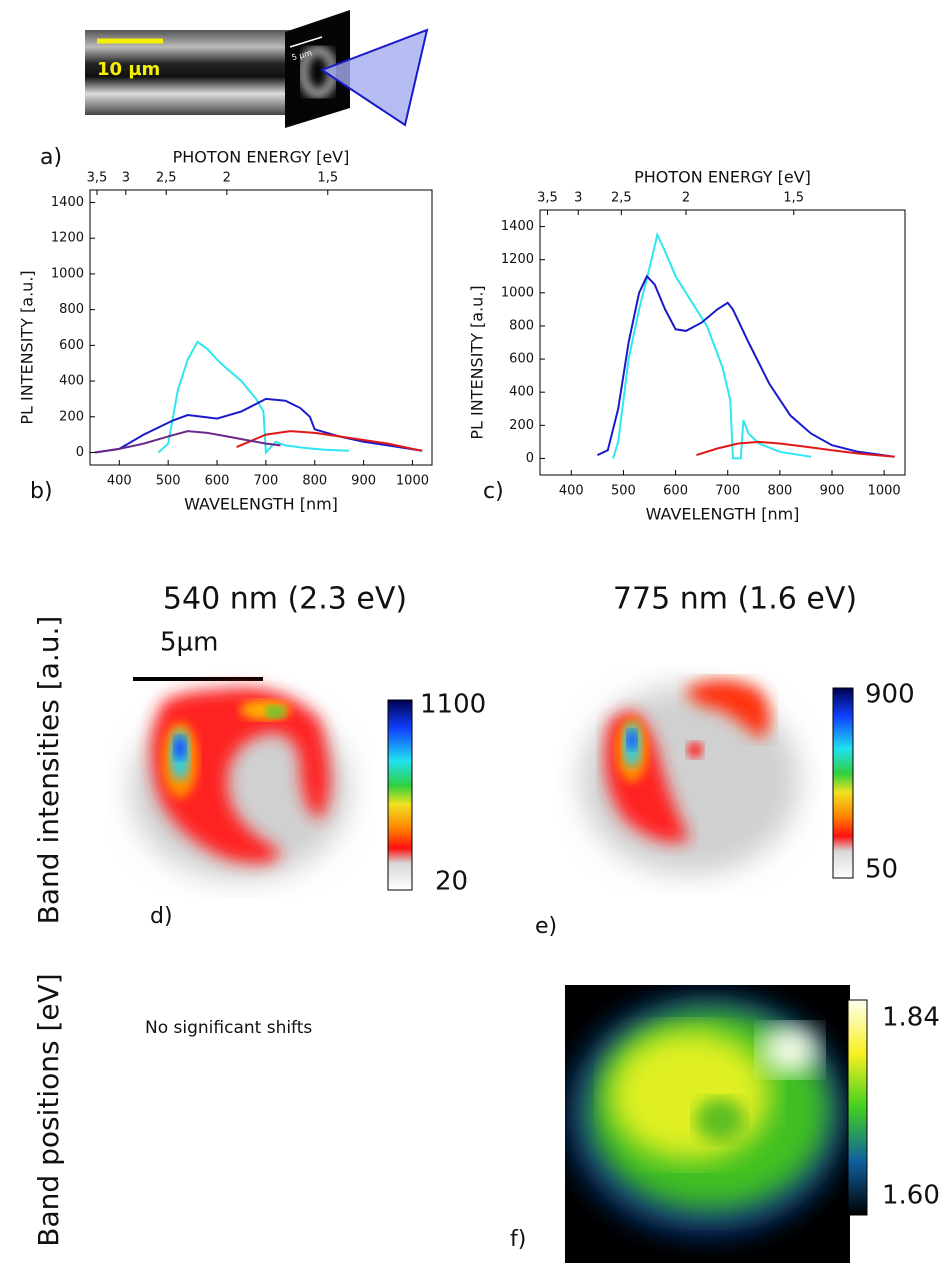 The height and width of the screenshot is (1268, 952). What do you see at coordinates (546, 926) in the screenshot?
I see `panel-label: e)` at bounding box center [546, 926].